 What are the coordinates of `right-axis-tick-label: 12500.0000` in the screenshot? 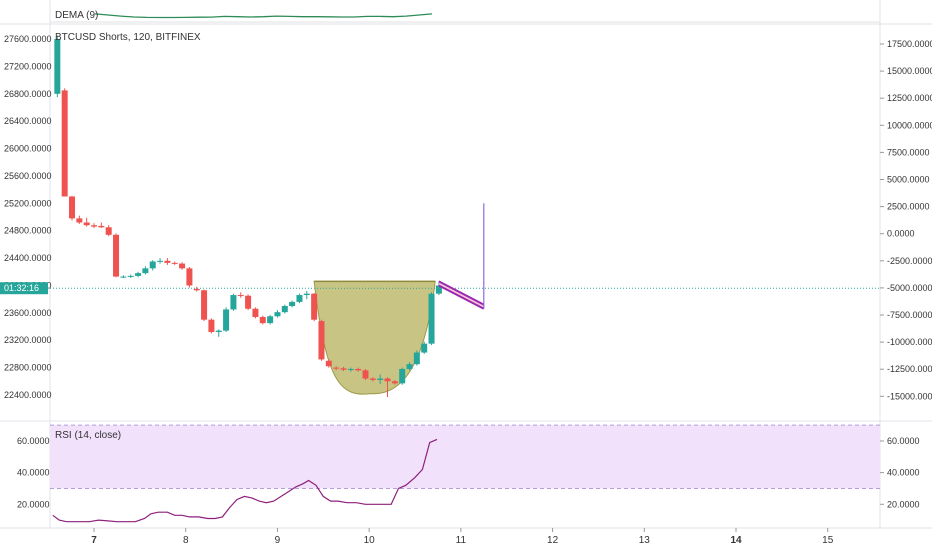 It's located at (909, 98).